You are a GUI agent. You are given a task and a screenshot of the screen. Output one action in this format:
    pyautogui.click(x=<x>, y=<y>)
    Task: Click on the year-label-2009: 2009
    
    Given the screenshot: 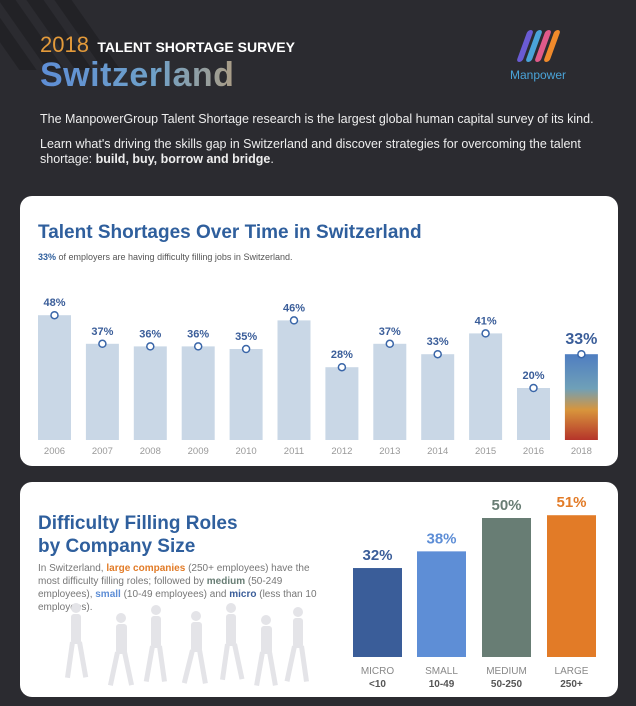 What is the action you would take?
    pyautogui.click(x=198, y=451)
    